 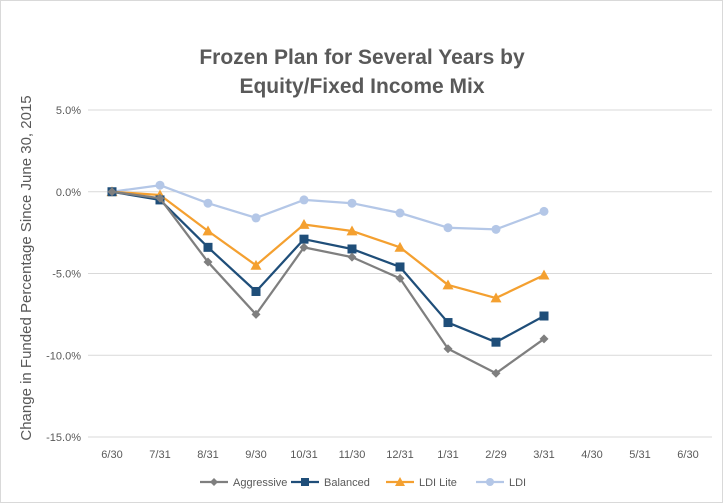 What do you see at coordinates (159, 455) in the screenshot?
I see `x-tick-label: 7/31` at bounding box center [159, 455].